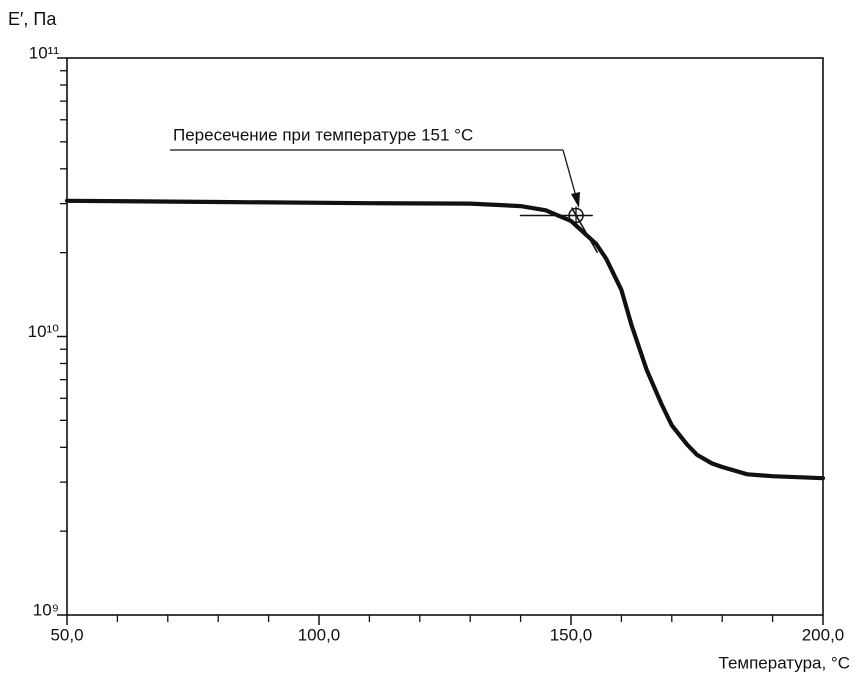  I want to click on y-tick-label: 10¹¹, so click(44, 52).